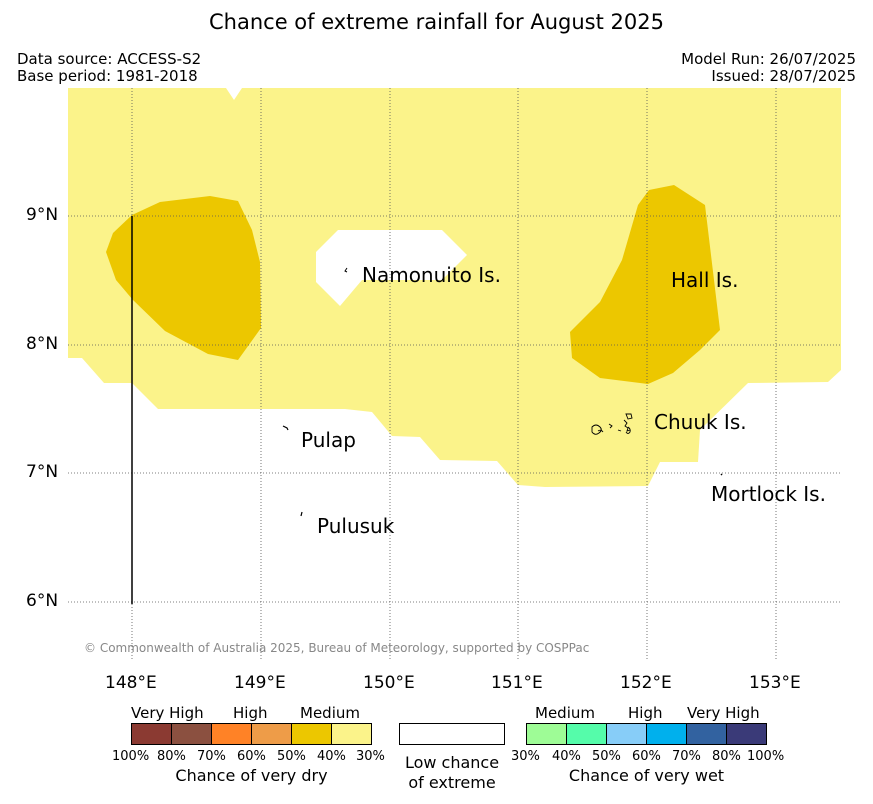 This screenshot has height=804, width=873. Describe the element at coordinates (331, 756) in the screenshot. I see `dry-pct: 40%` at that location.